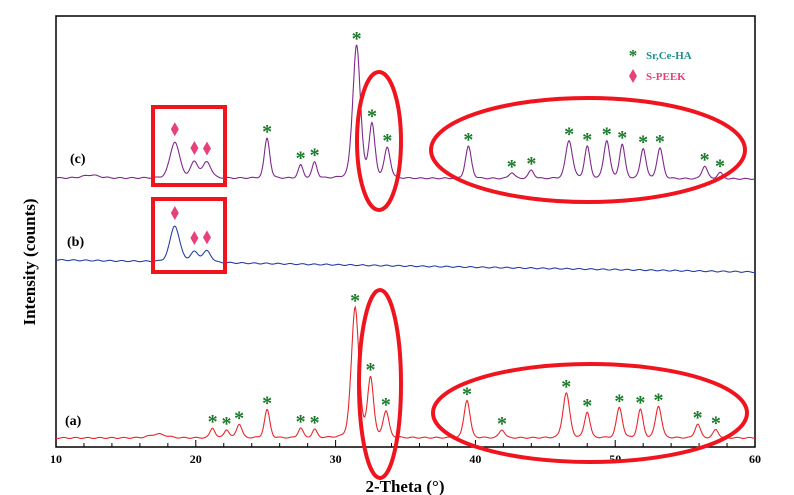 The height and width of the screenshot is (495, 794). What do you see at coordinates (56, 459) in the screenshot?
I see `x-tick-label: 10` at bounding box center [56, 459].